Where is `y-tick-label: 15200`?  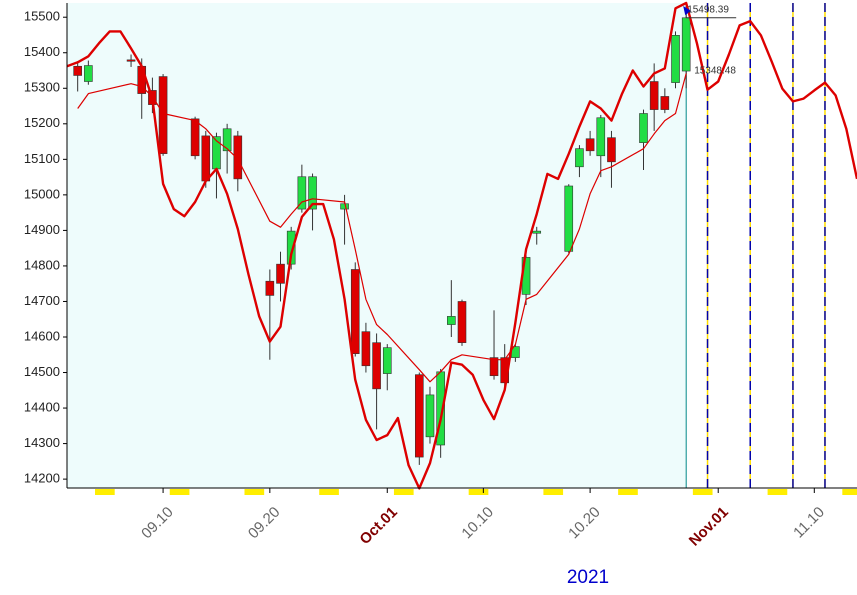 y-tick-label: 15200 is located at coordinates (42, 122).